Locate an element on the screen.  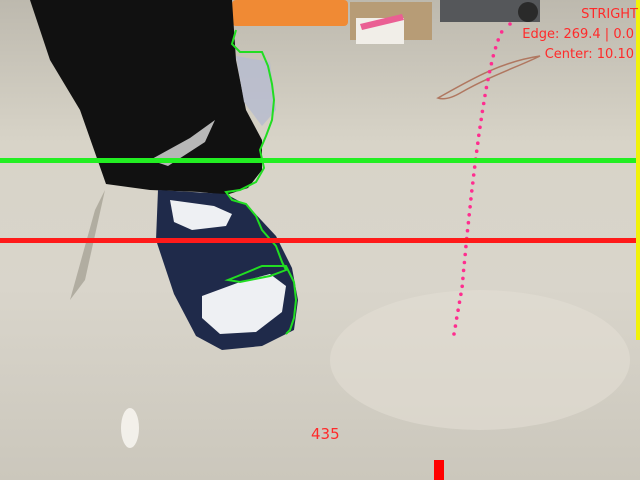
sock-white is located at coordinates (201, 215).